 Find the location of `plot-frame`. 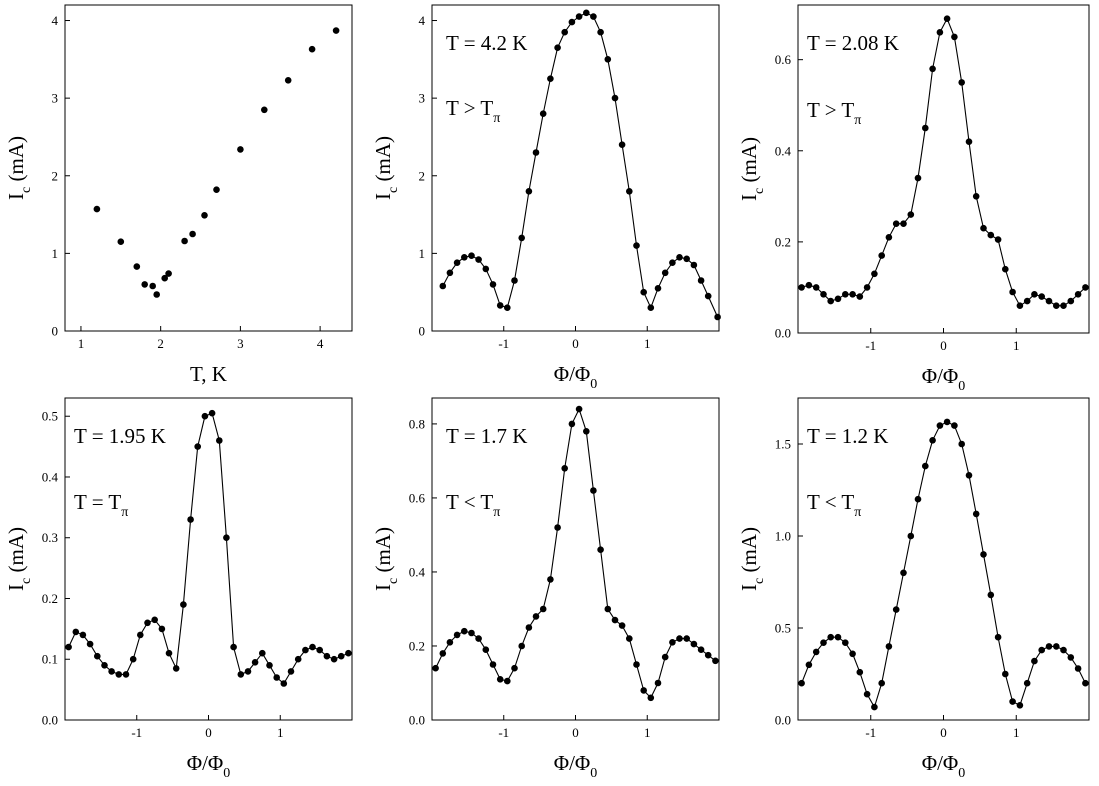

plot-frame is located at coordinates (208, 168).